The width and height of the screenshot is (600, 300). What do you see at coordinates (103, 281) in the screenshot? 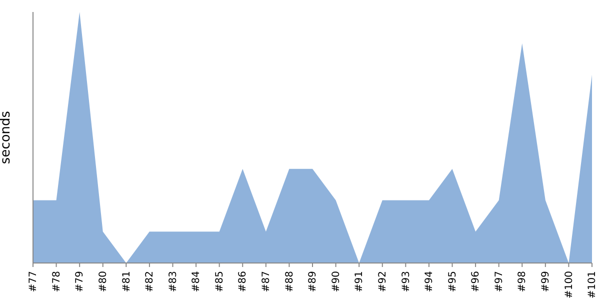
I see `x-tick-label: #80` at bounding box center [103, 281].